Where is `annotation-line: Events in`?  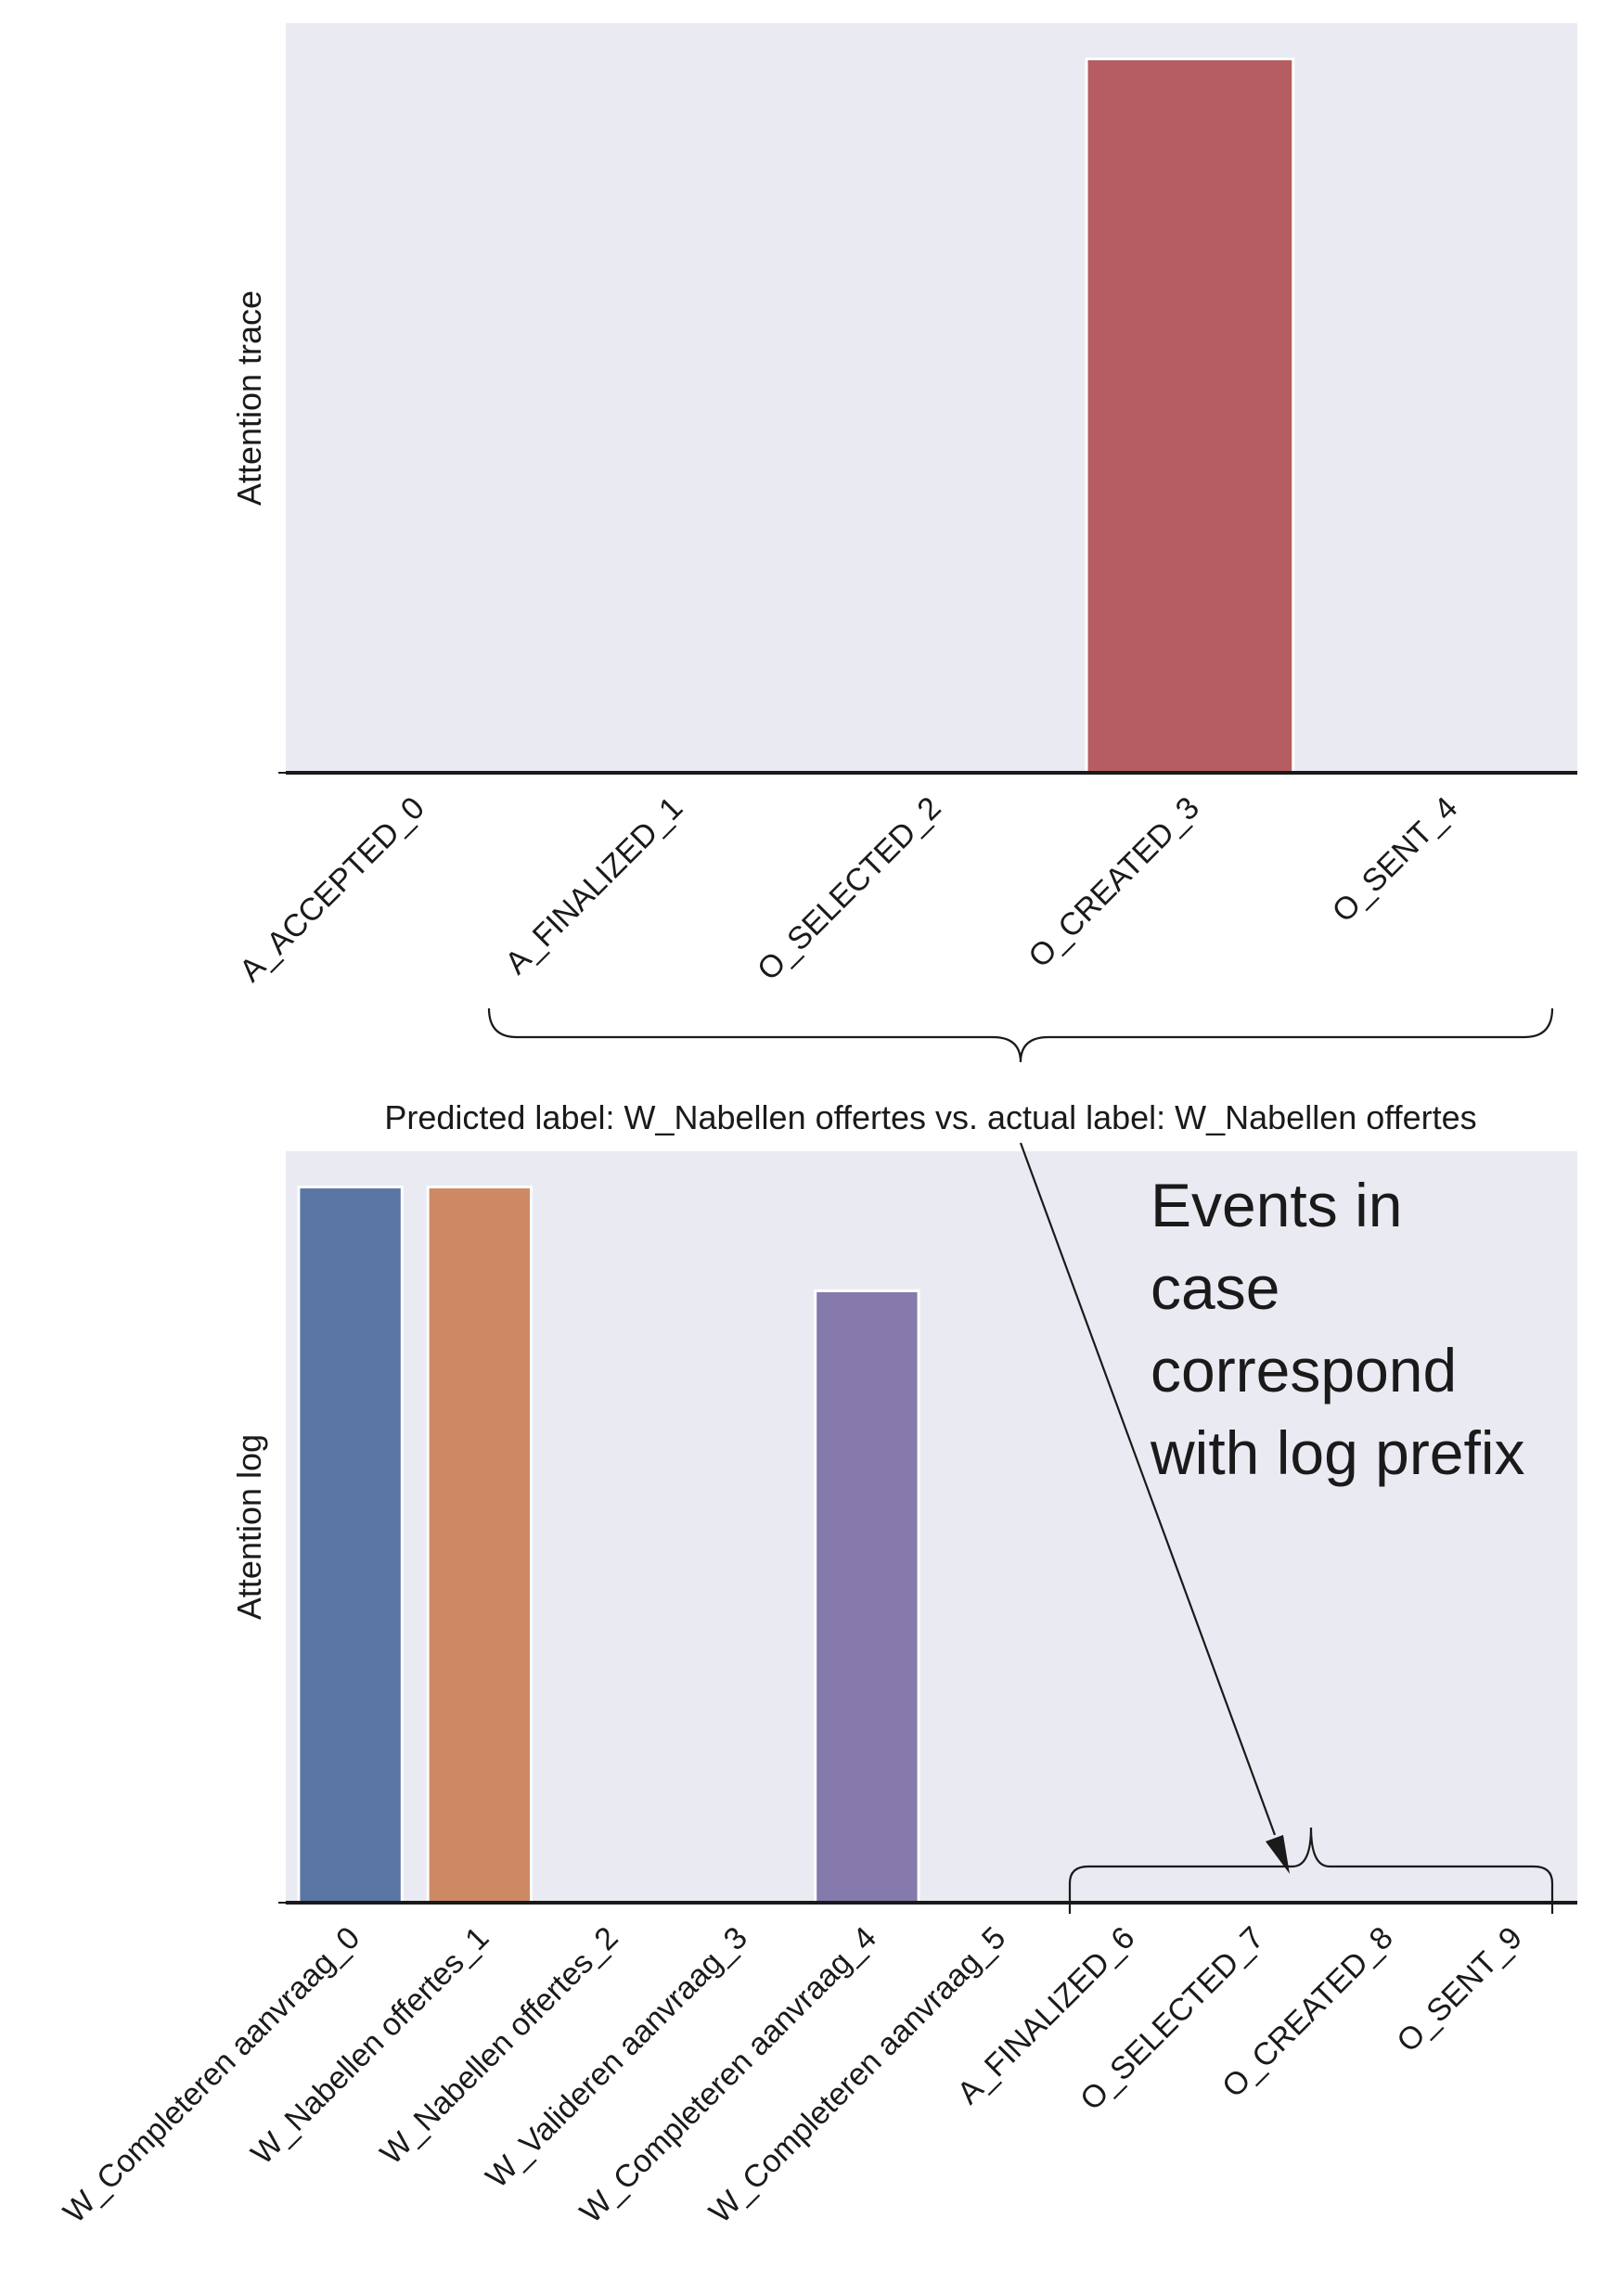 annotation-line: Events in is located at coordinates (1276, 1205).